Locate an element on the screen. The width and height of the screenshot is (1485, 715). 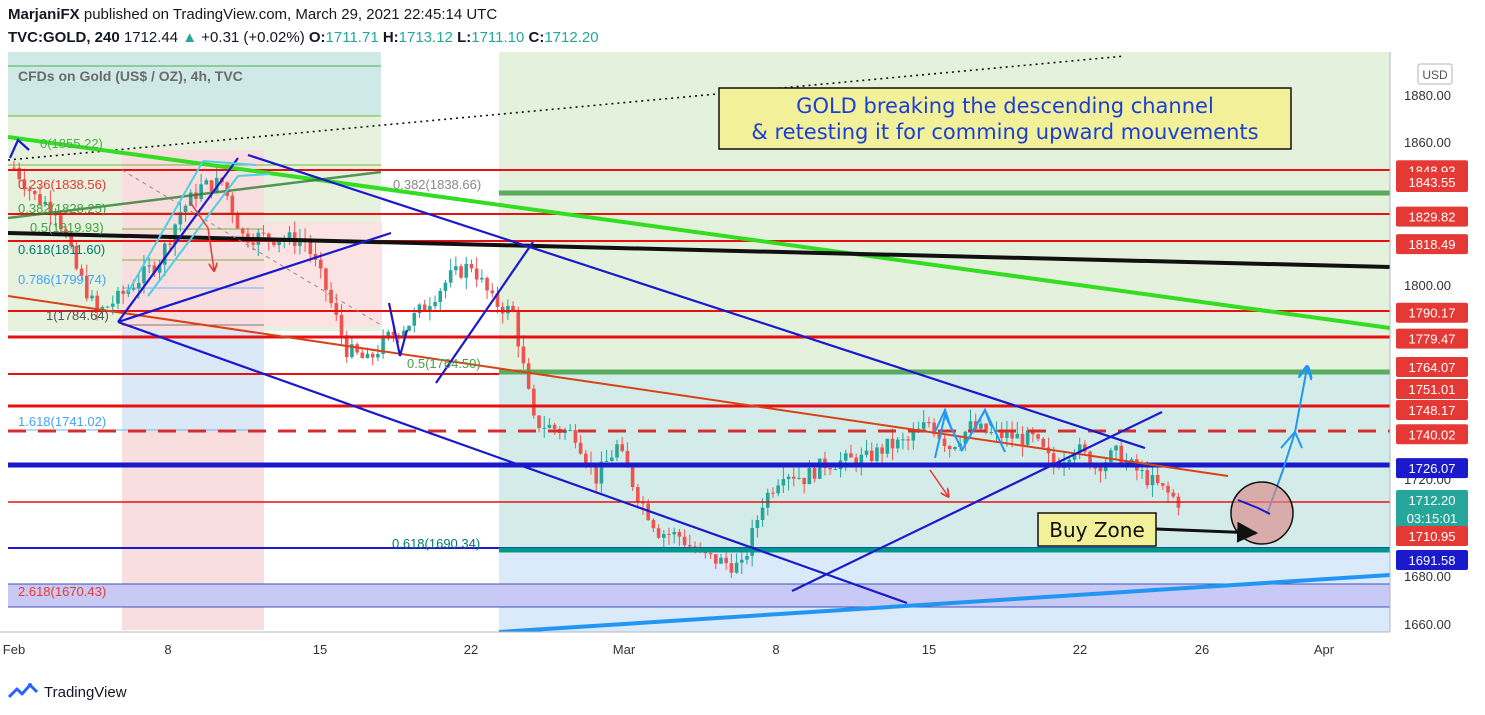
price-tag: 1748.17 is located at coordinates (1432, 410).